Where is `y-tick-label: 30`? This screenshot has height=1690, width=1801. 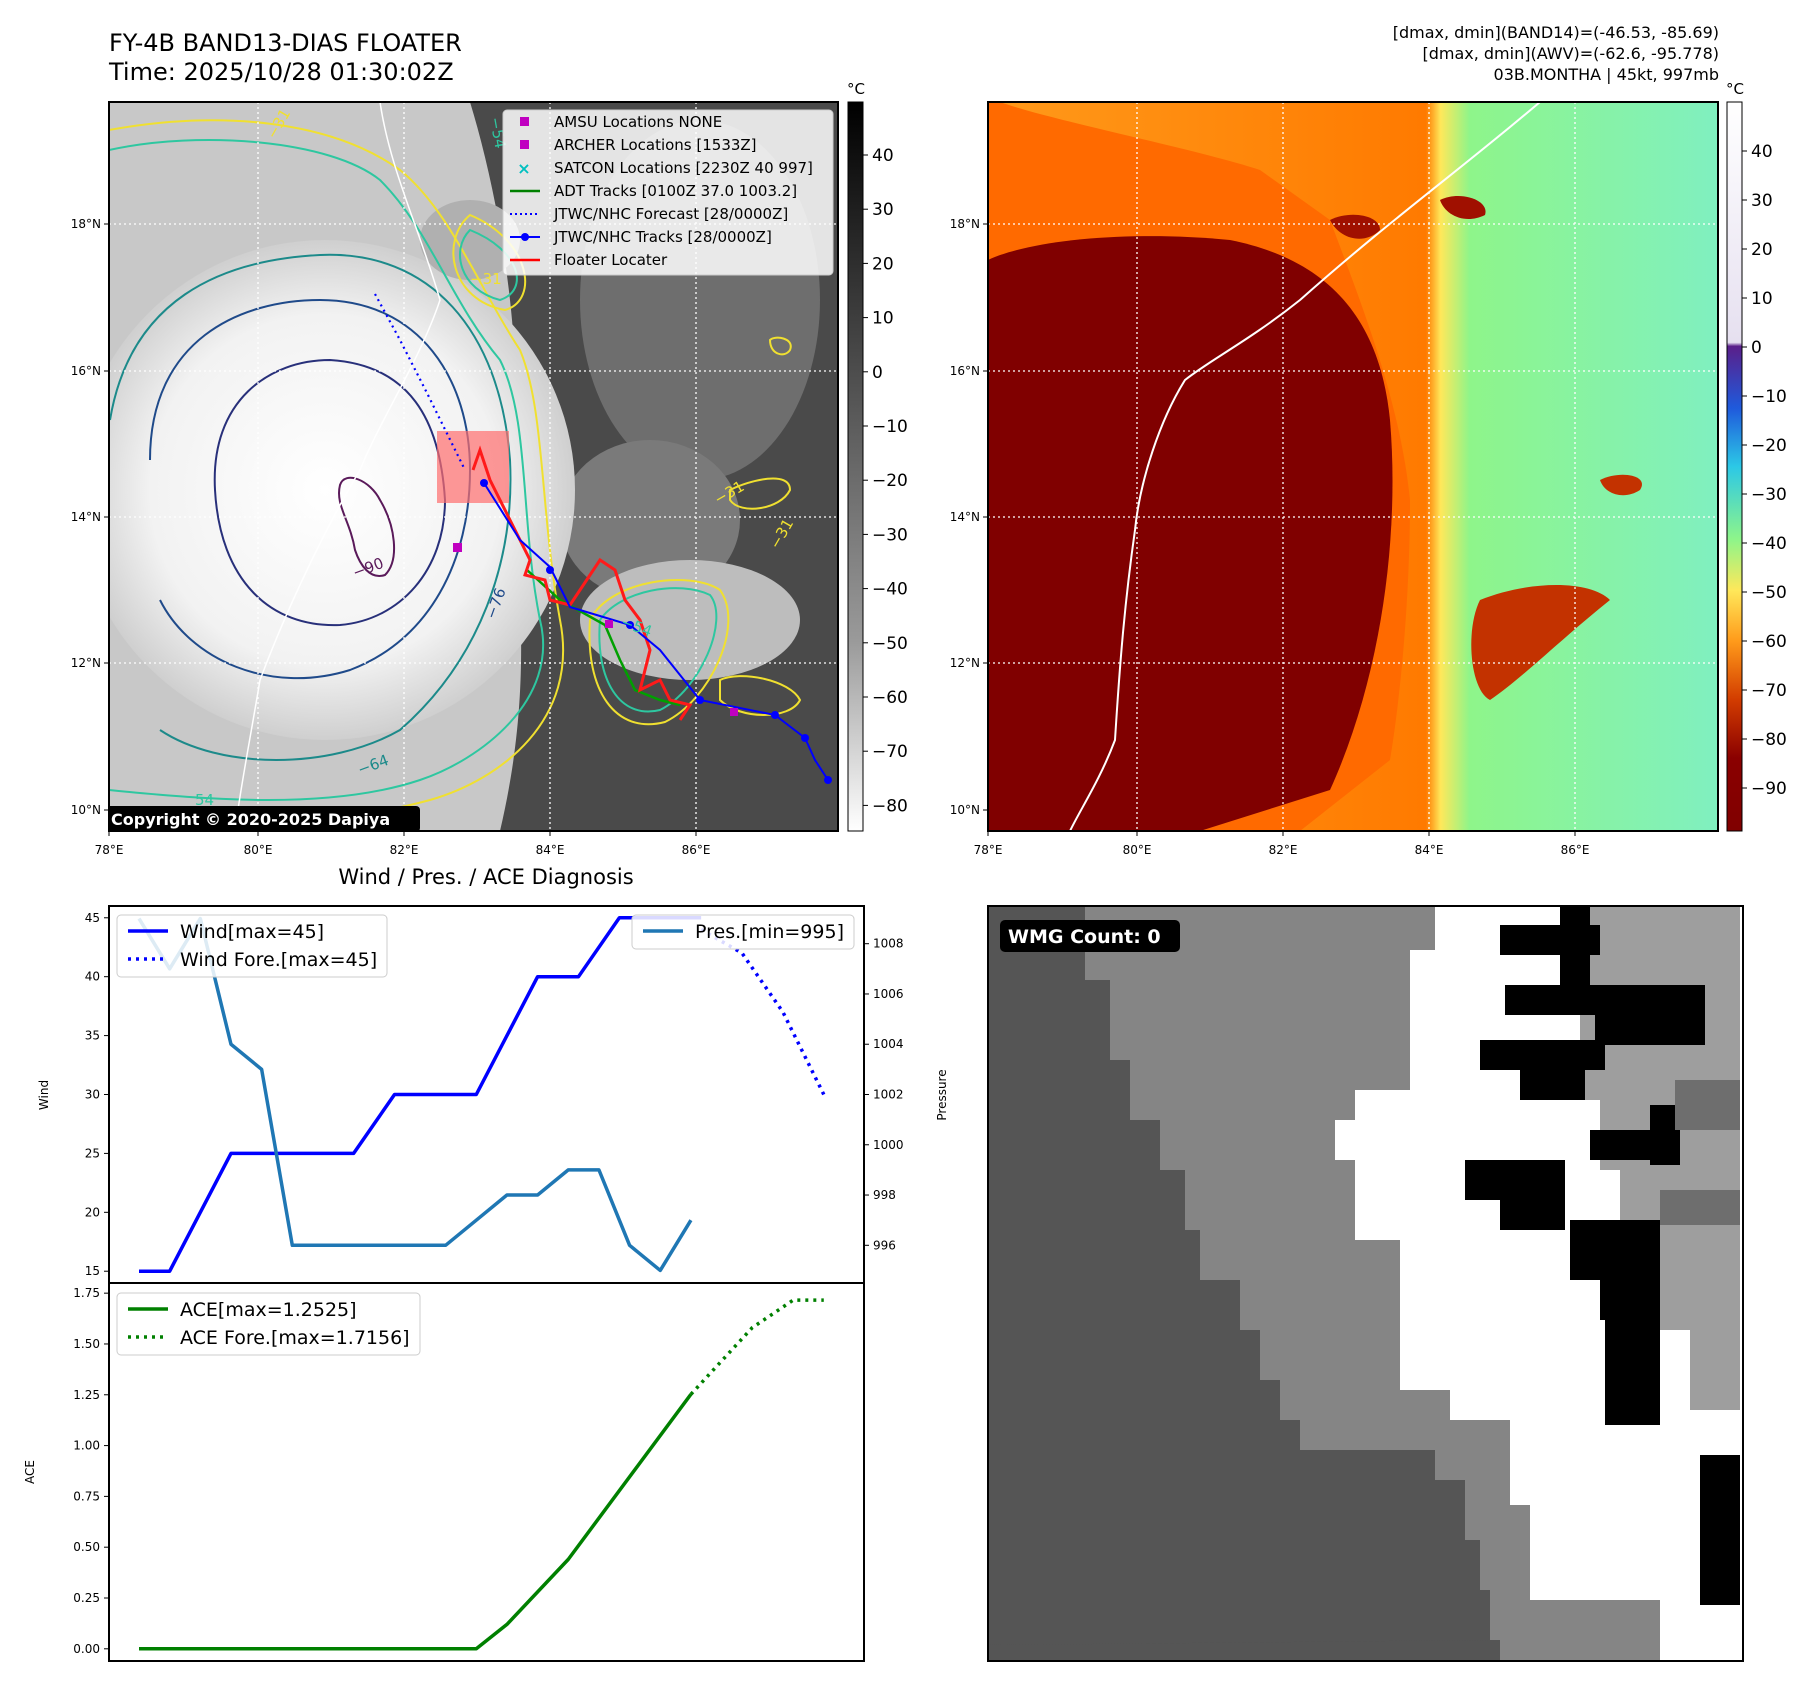 y-tick-label: 30 is located at coordinates (92, 1095).